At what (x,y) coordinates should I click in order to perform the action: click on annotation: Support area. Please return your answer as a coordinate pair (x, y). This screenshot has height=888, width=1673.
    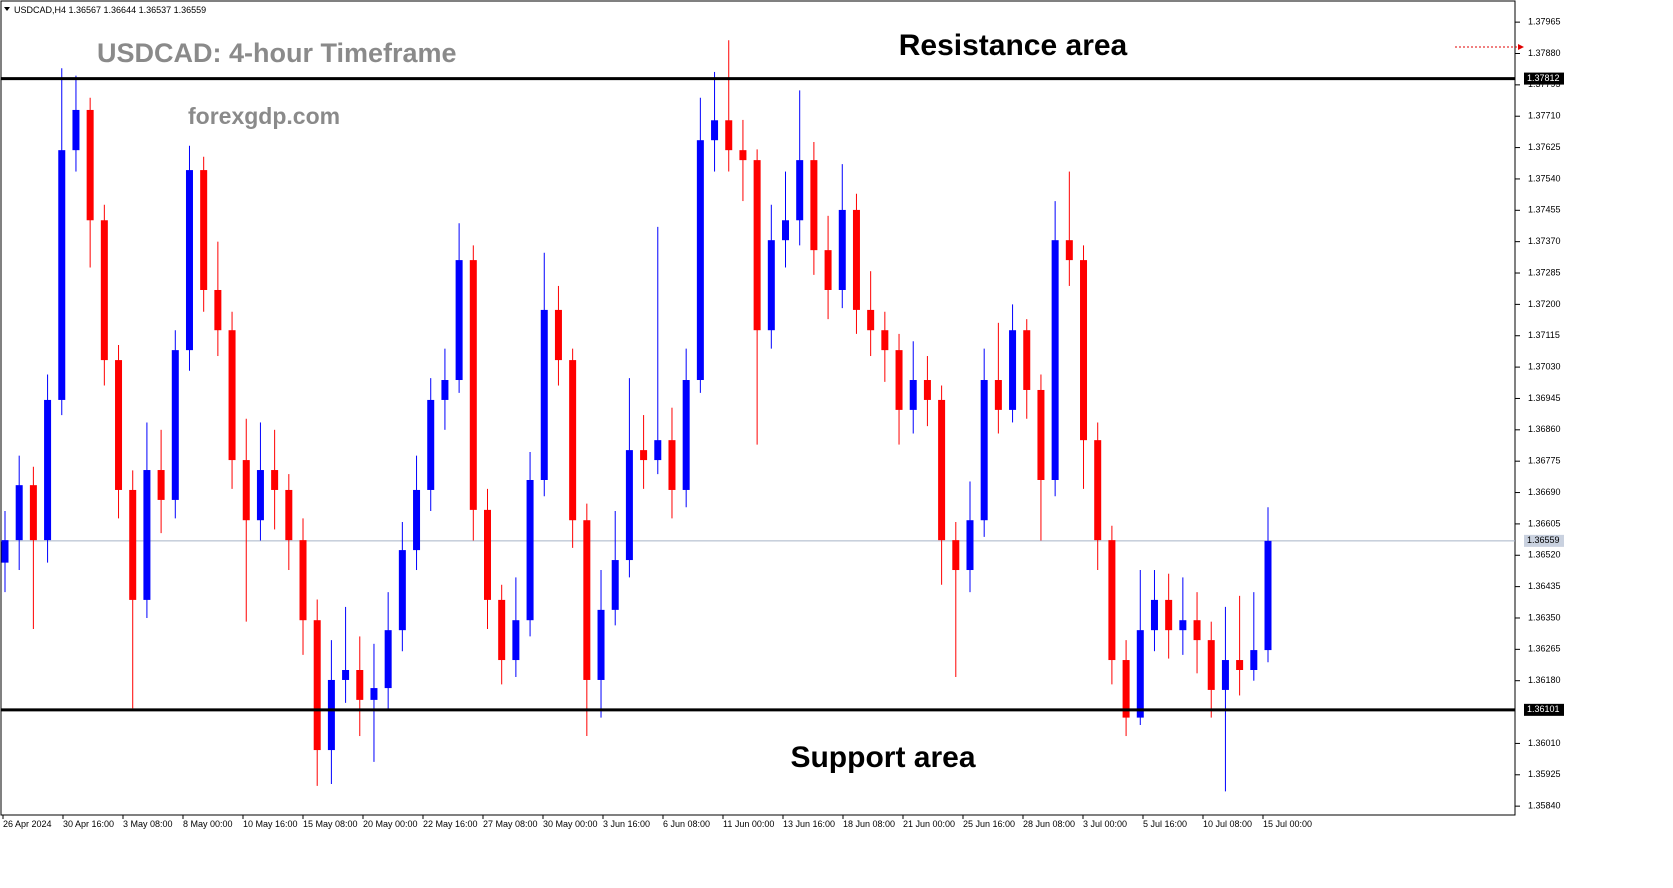
    Looking at the image, I should click on (882, 757).